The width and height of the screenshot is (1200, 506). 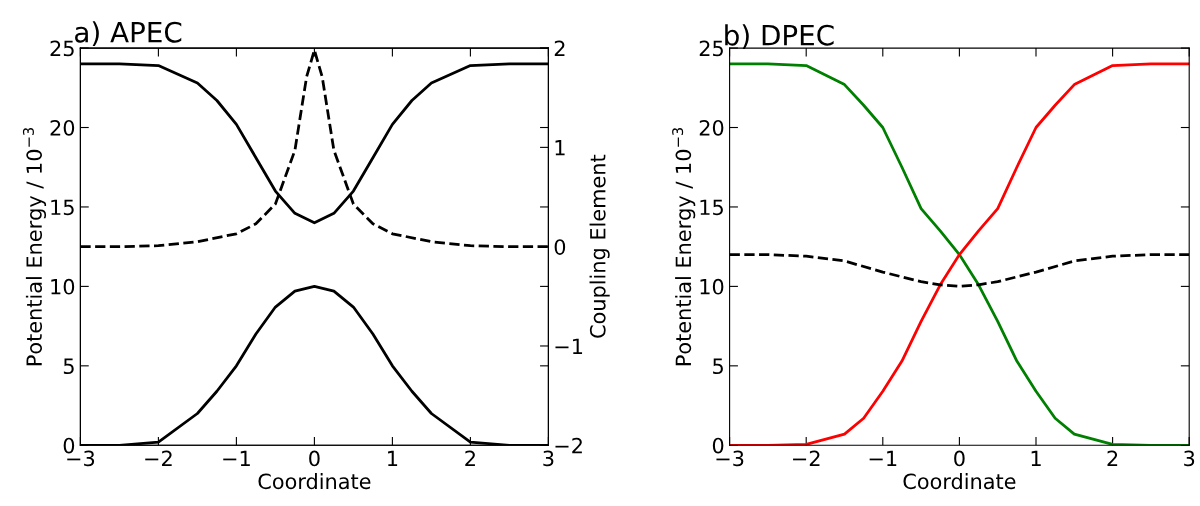 What do you see at coordinates (568, 445) in the screenshot?
I see `y2-tick-label: −2` at bounding box center [568, 445].